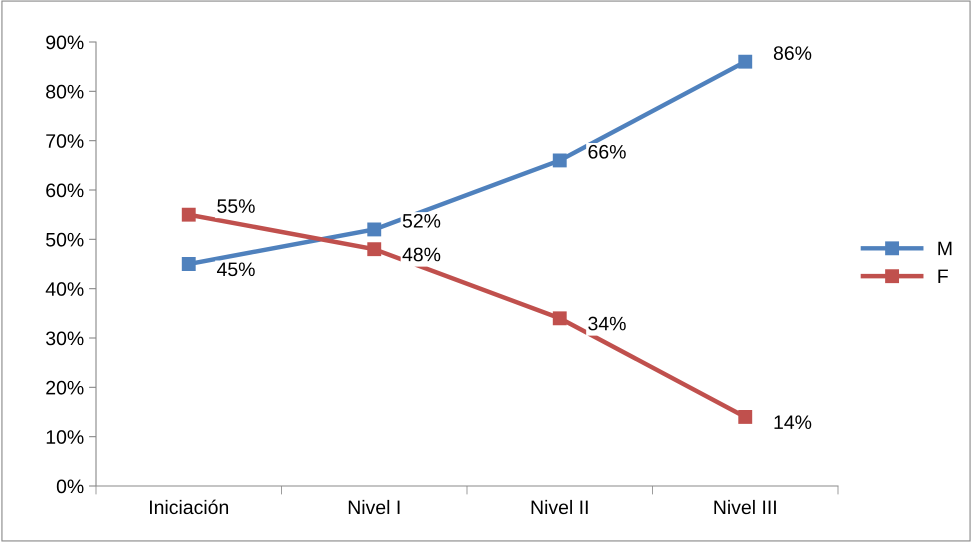  Describe the element at coordinates (793, 53) in the screenshot. I see `data-label: 86%` at that location.